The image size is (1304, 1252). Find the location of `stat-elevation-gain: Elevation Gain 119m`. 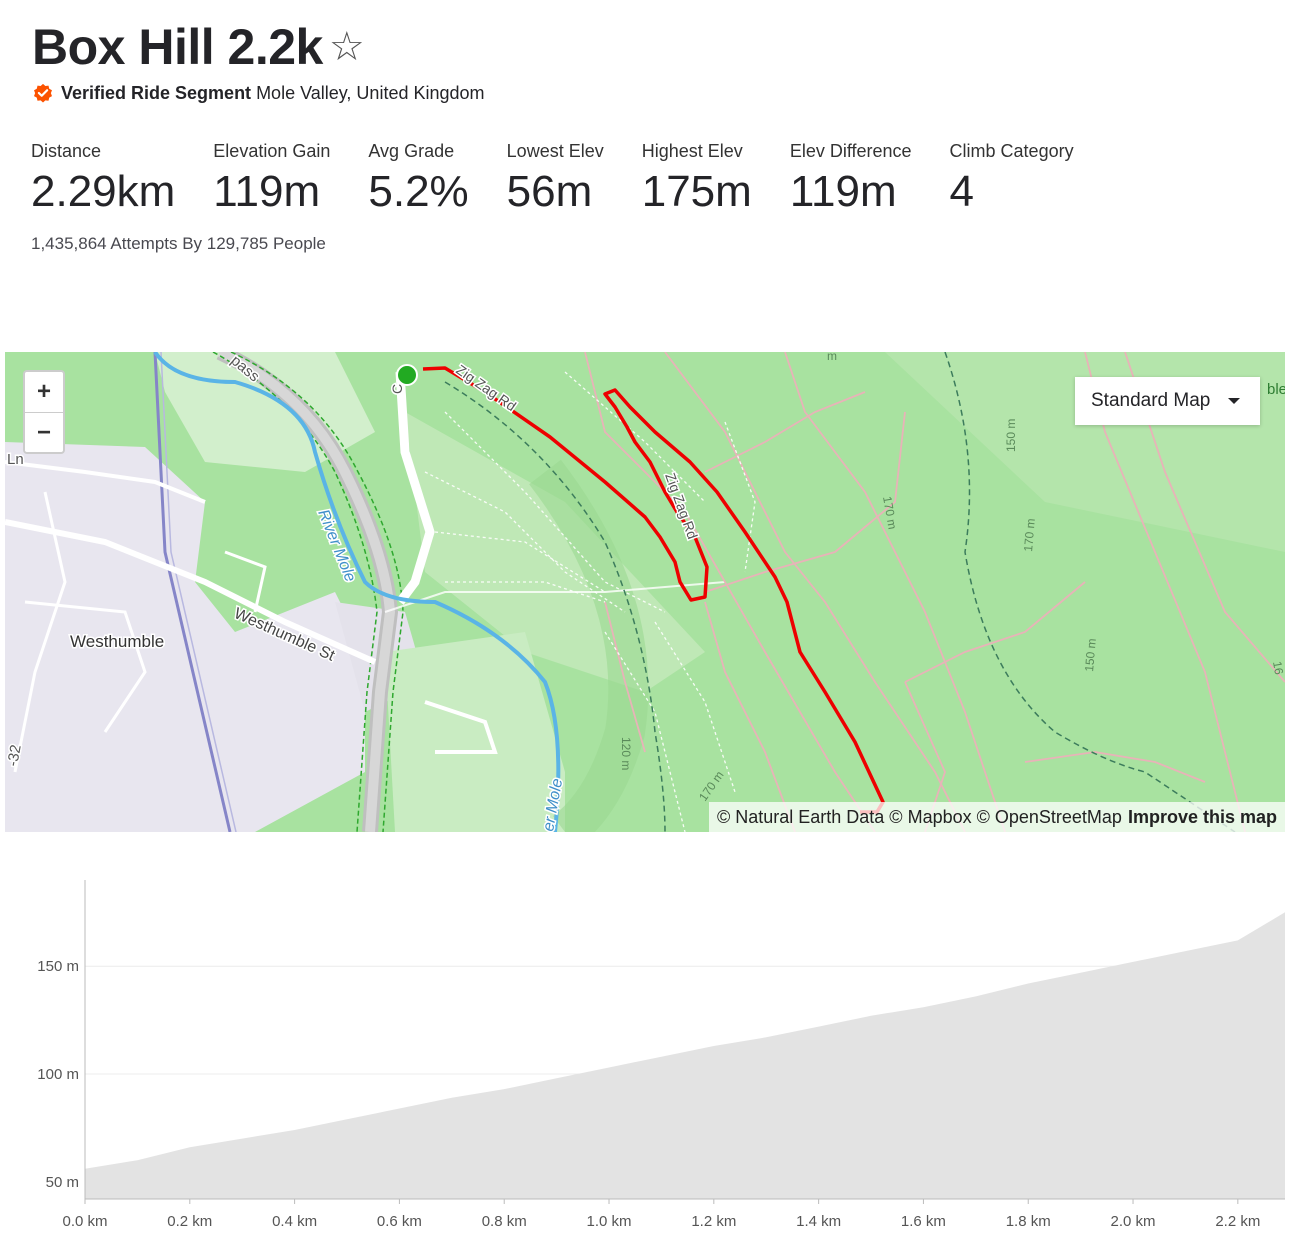

stat-elevation-gain: Elevation Gain 119m is located at coordinates (271, 179).